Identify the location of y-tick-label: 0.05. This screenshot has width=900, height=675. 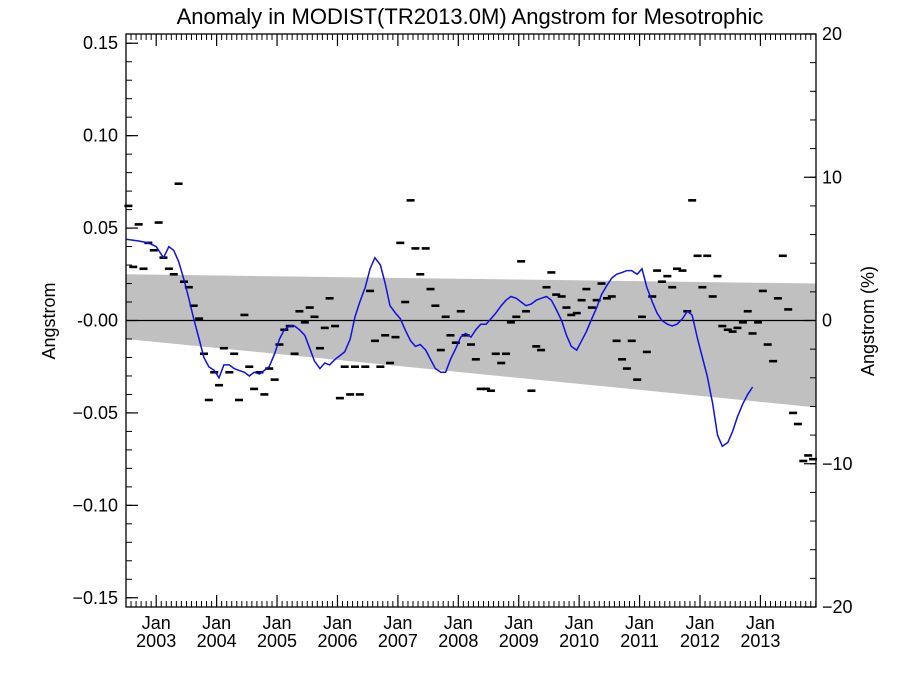
(100, 228).